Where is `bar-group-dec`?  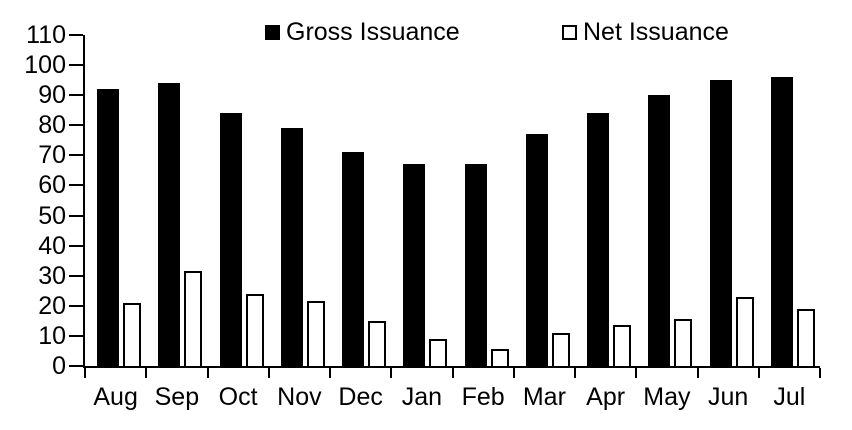 bar-group-dec is located at coordinates (360, 200).